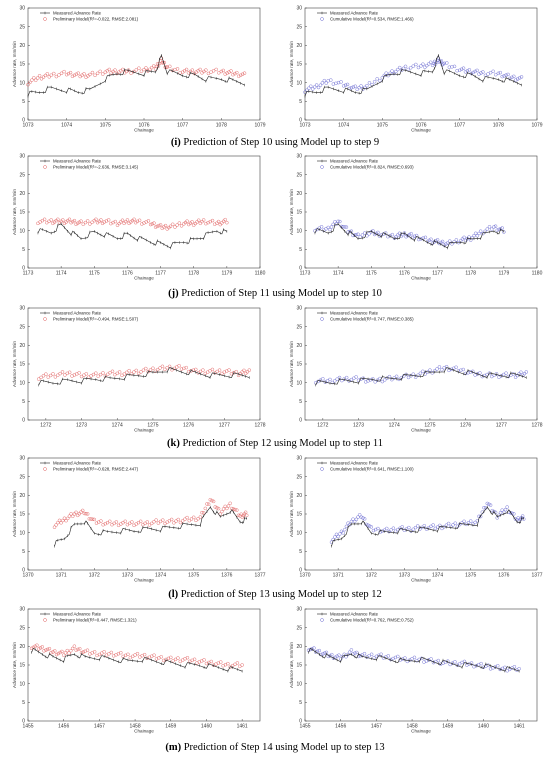 Image resolution: width=550 pixels, height=762 pixels. I want to click on legend-model-swatch, so click(322, 167).